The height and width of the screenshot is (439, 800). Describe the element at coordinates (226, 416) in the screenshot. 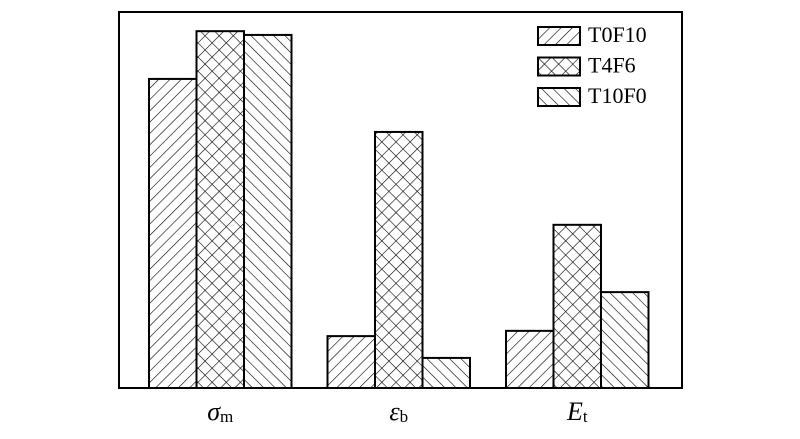

I see `category-subscript: m` at that location.